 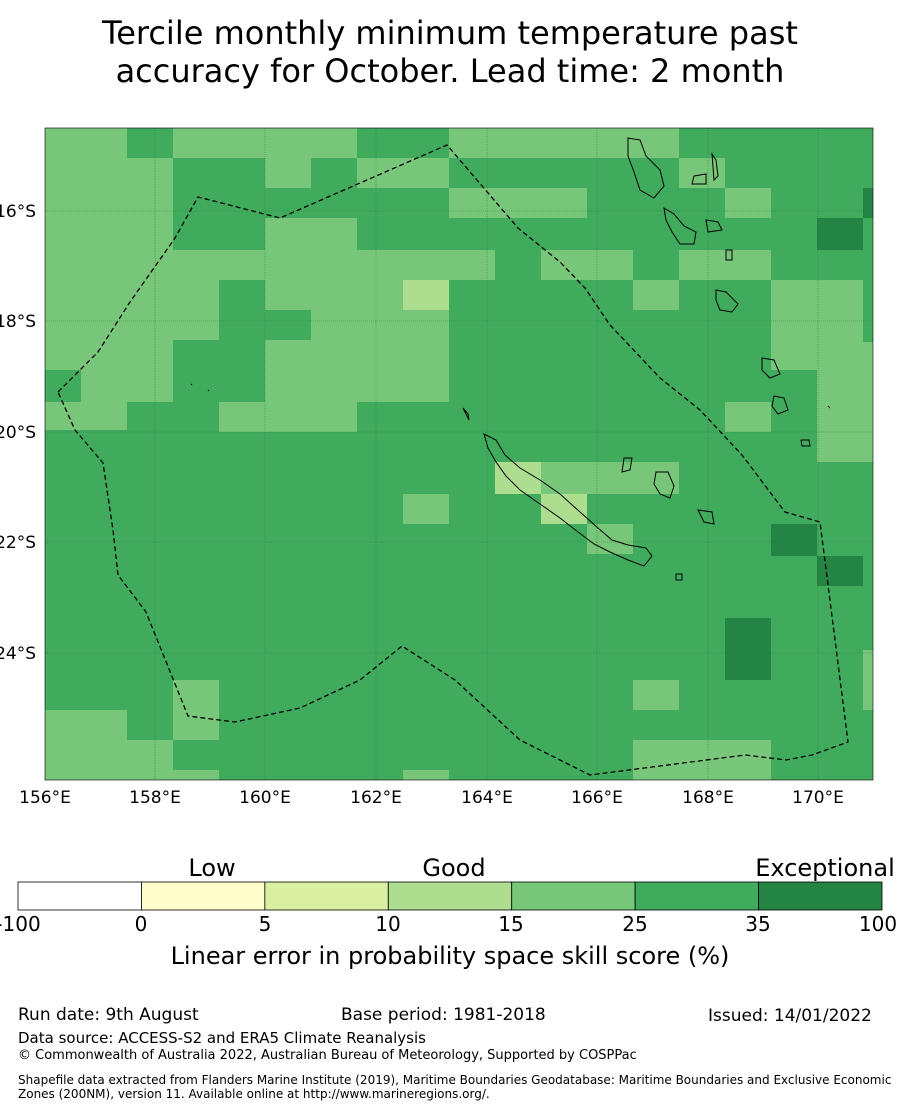 What do you see at coordinates (18, 543) in the screenshot?
I see `lat-tick-22s: 22°S` at bounding box center [18, 543].